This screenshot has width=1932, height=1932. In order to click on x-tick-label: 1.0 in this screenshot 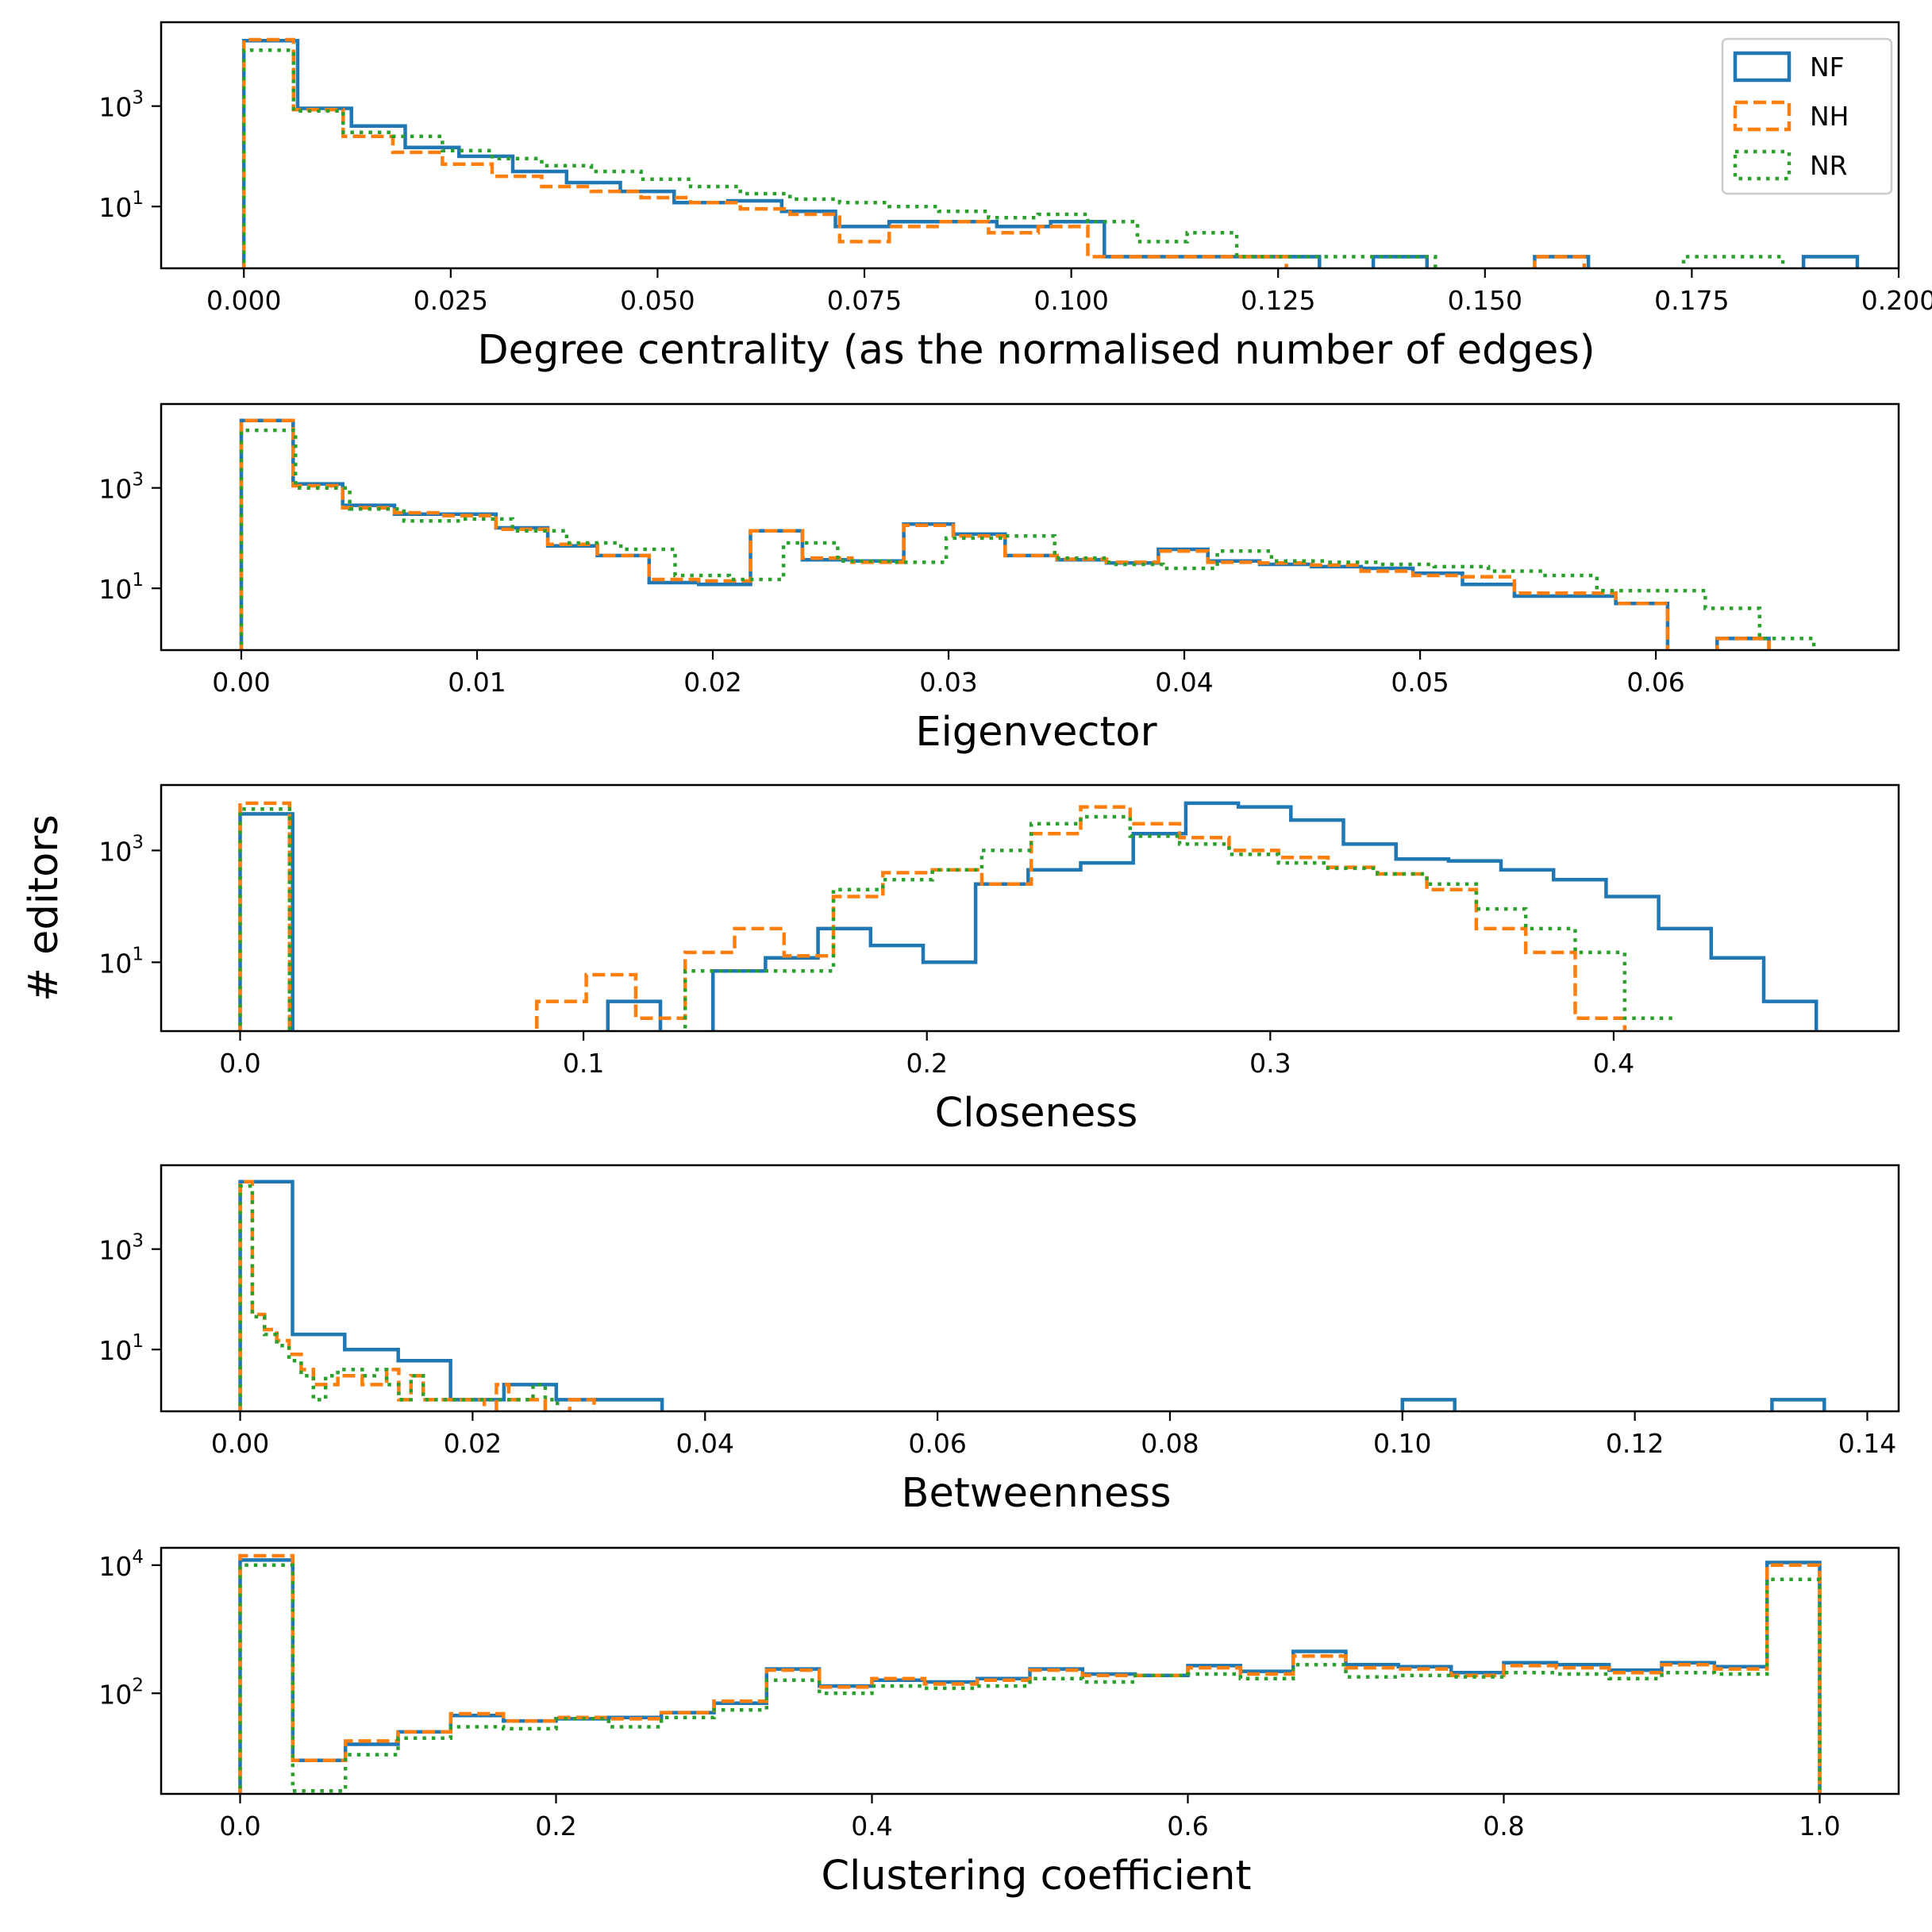, I will do `click(1819, 1826)`.